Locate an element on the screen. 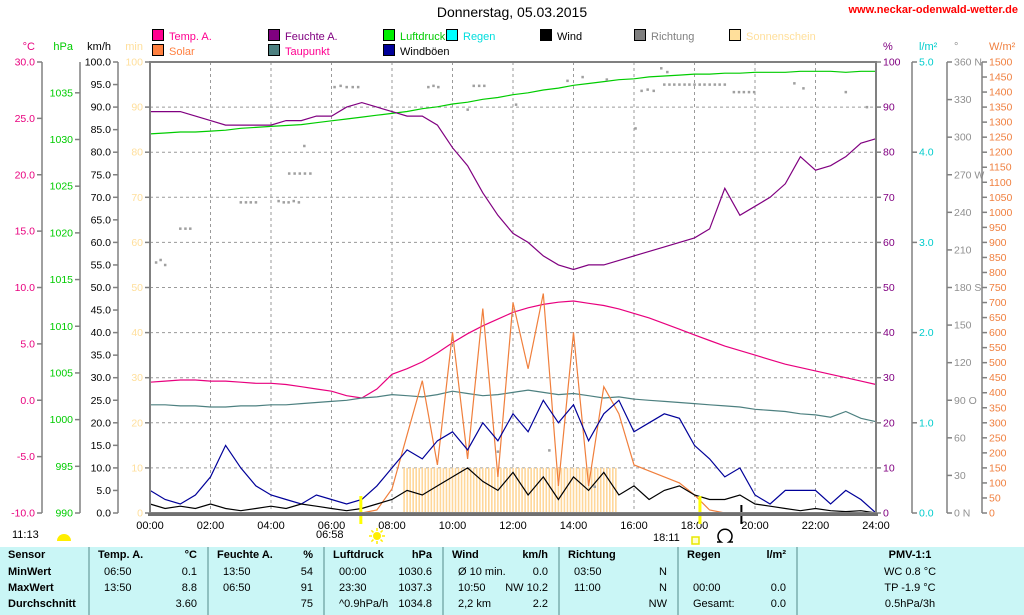  x-tick-label: 24:00 is located at coordinates (876, 526).